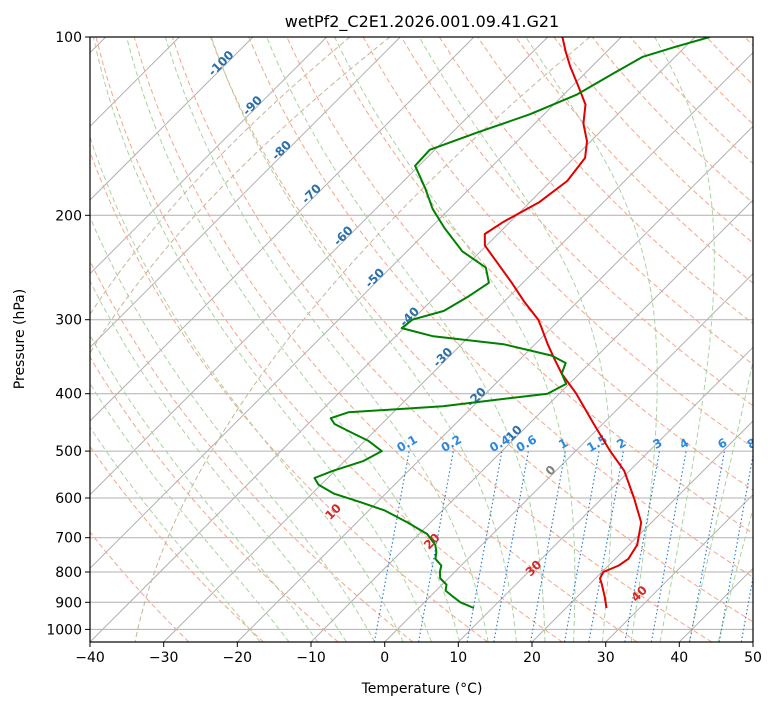 The height and width of the screenshot is (708, 775). I want to click on y-tick-label: 400, so click(68, 395).